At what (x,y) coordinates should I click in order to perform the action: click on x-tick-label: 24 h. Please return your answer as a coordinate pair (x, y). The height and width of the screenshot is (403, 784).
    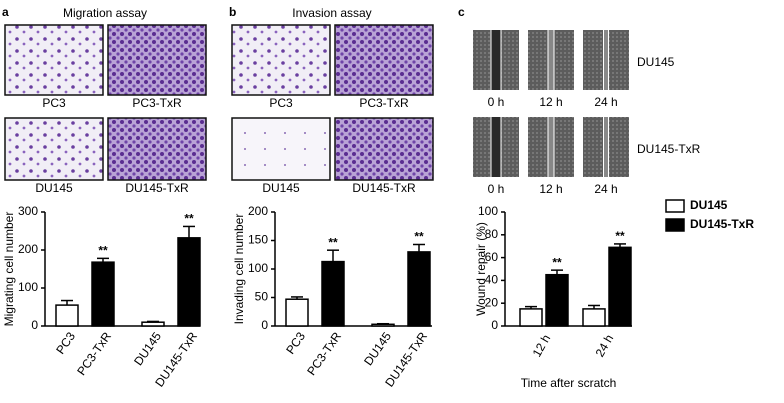
    Looking at the image, I should click on (605, 345).